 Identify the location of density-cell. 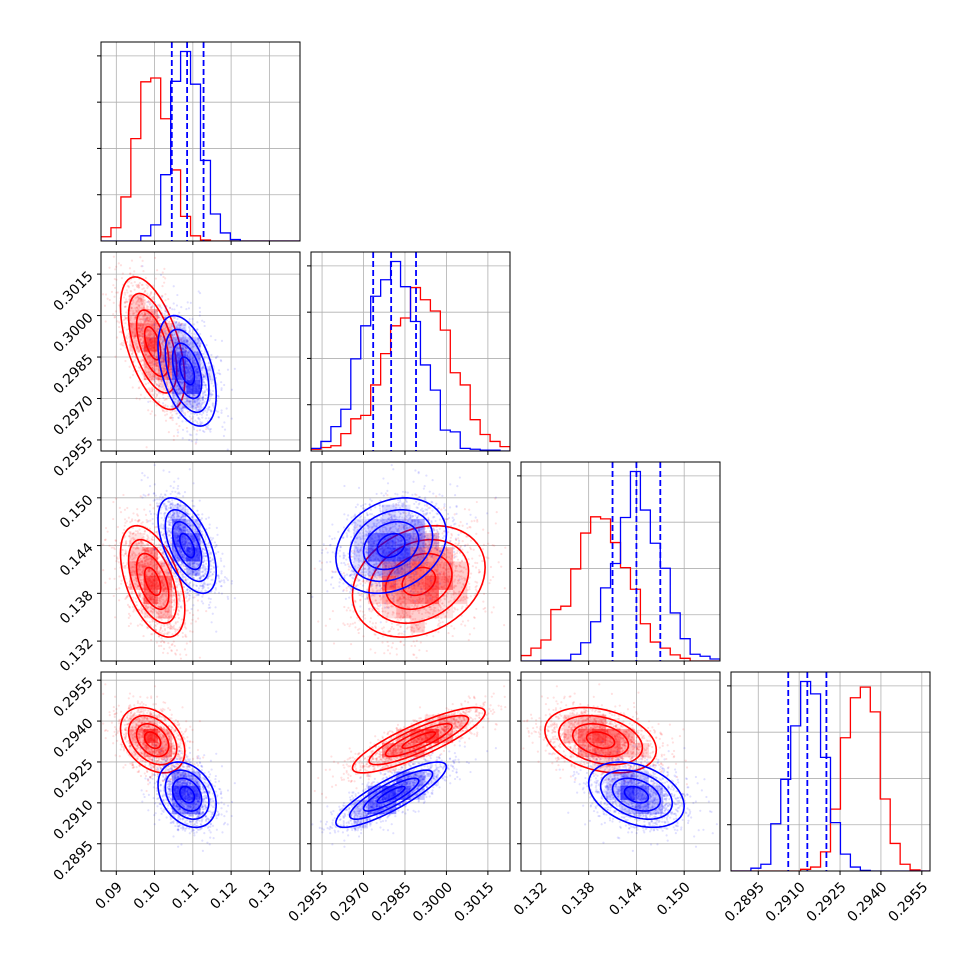
(150, 316).